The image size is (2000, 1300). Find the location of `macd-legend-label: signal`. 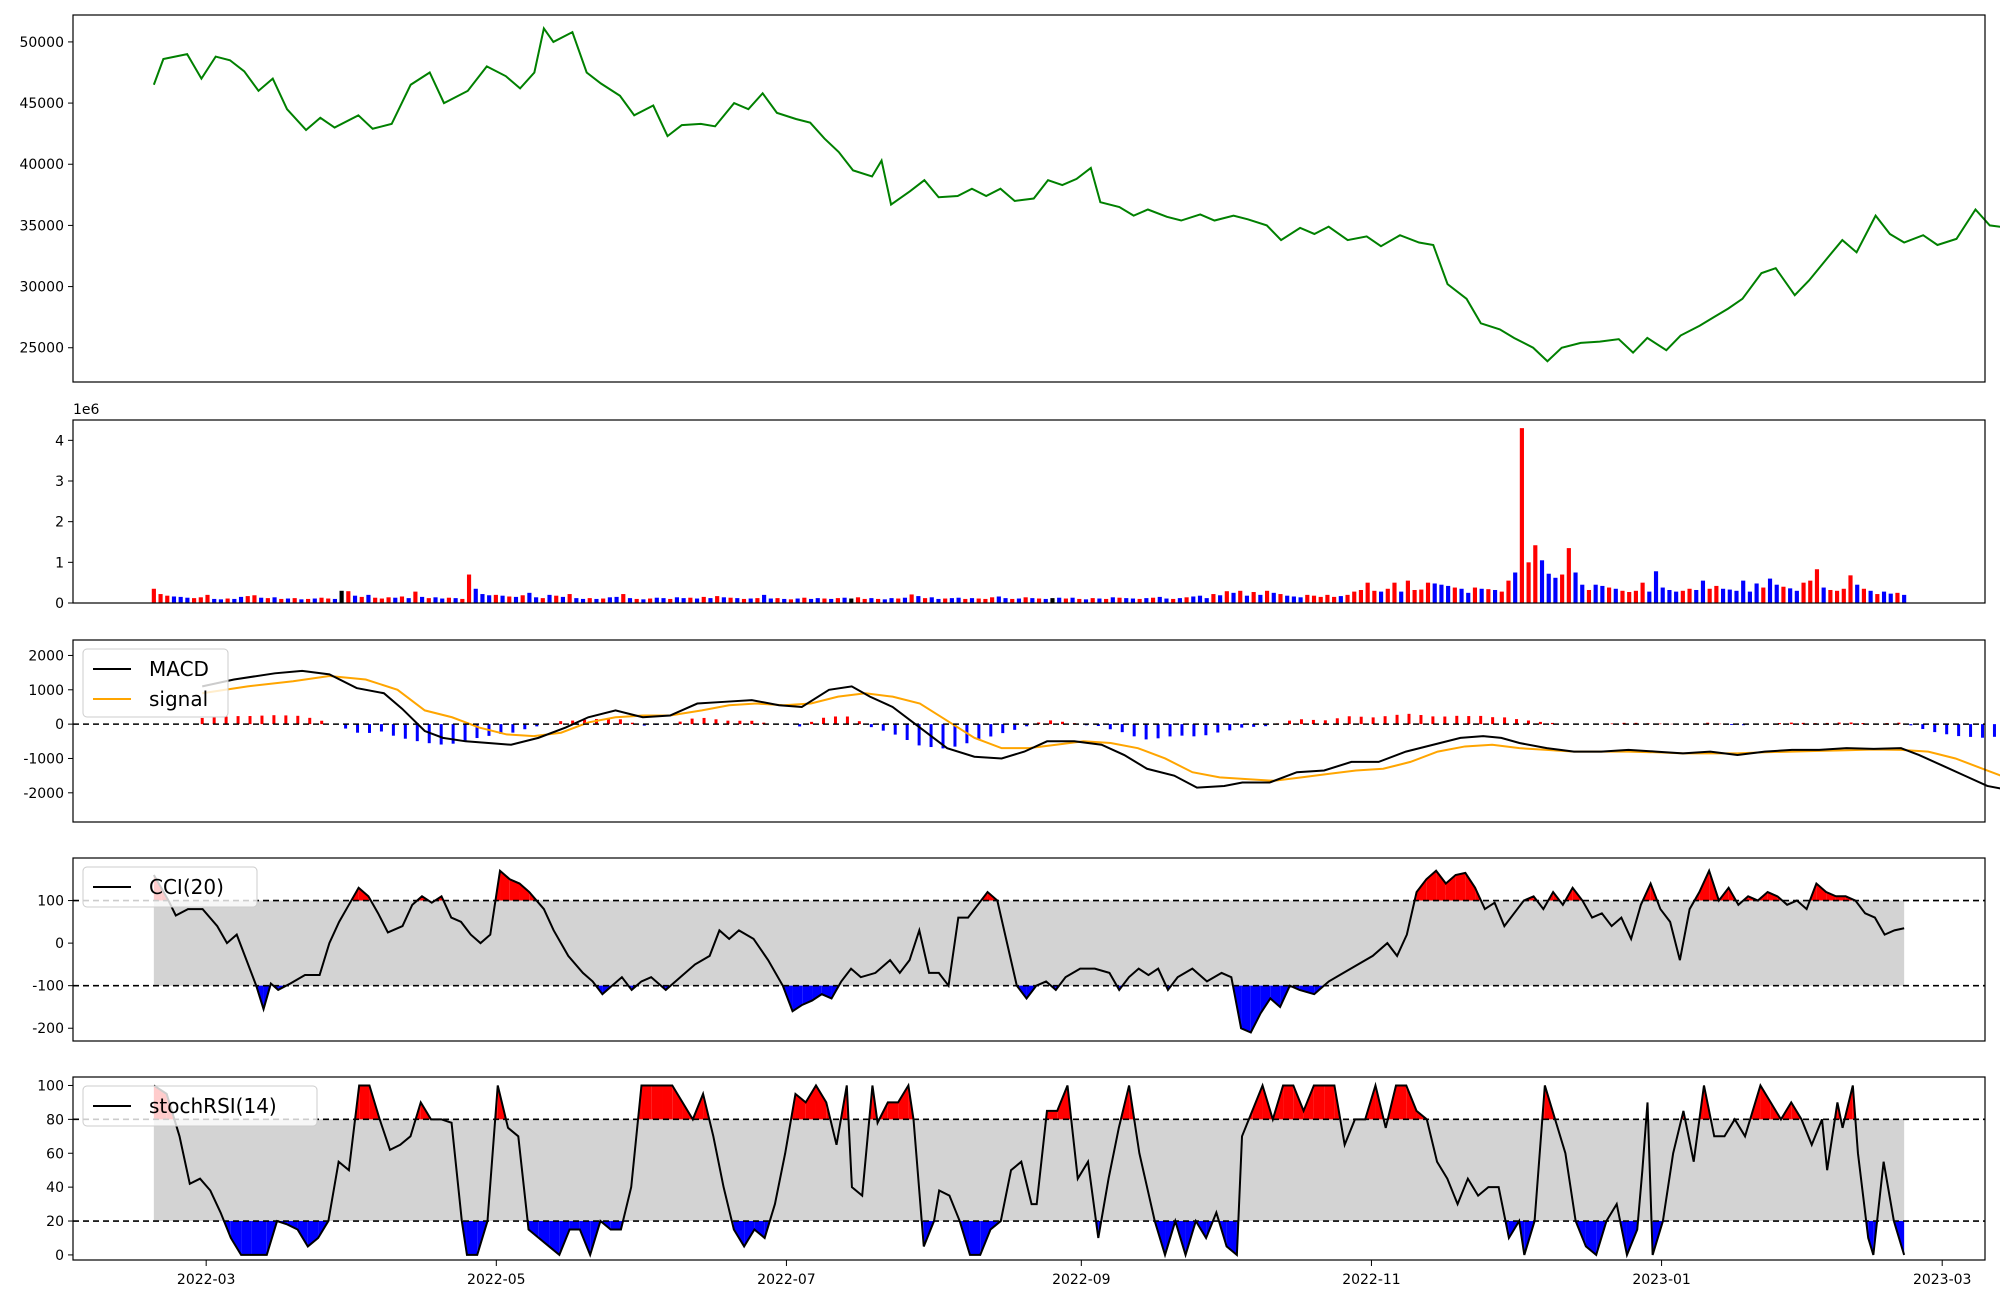

macd-legend-label: signal is located at coordinates (178, 699).